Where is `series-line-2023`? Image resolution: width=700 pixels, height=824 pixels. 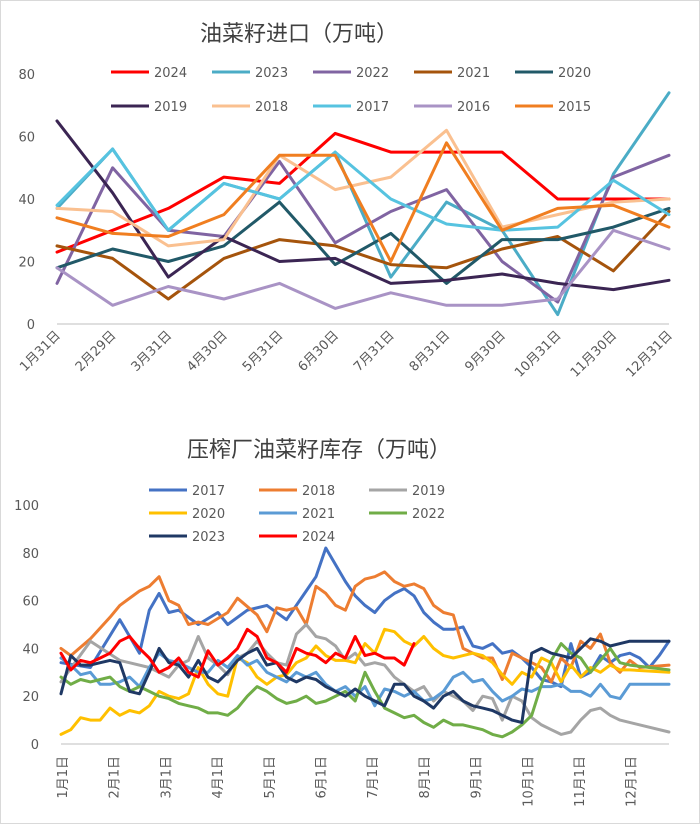 series-line-2023 is located at coordinates (365, 680).